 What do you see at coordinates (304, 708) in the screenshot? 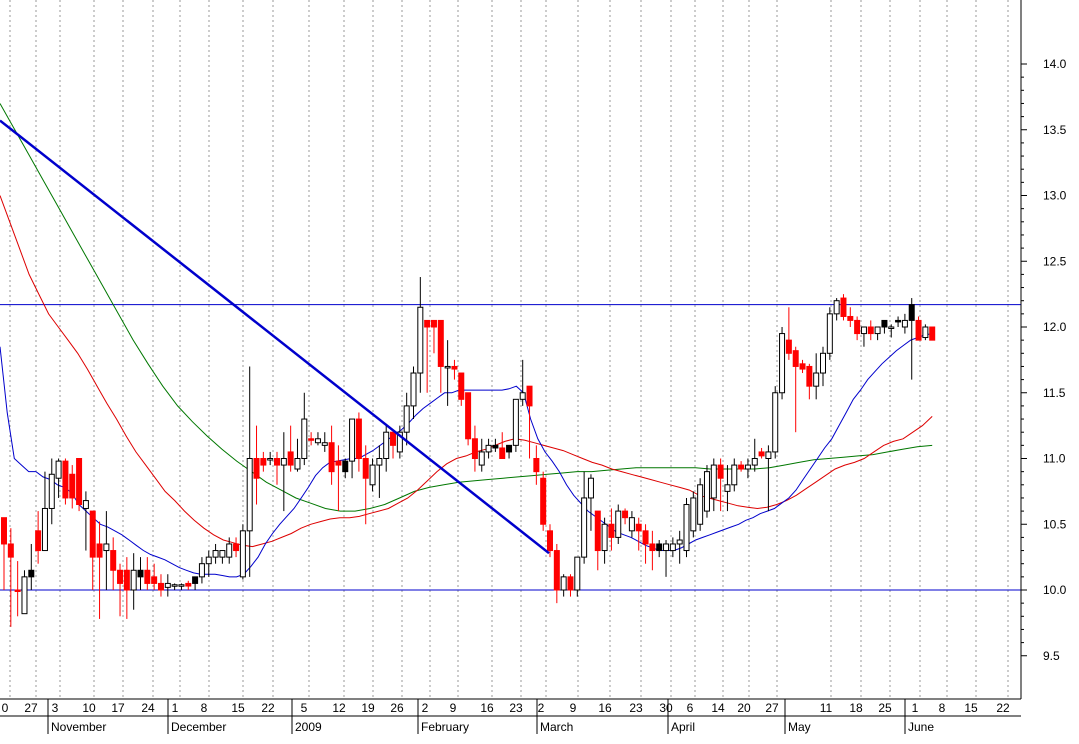
I see `x-week-label: 5` at bounding box center [304, 708].